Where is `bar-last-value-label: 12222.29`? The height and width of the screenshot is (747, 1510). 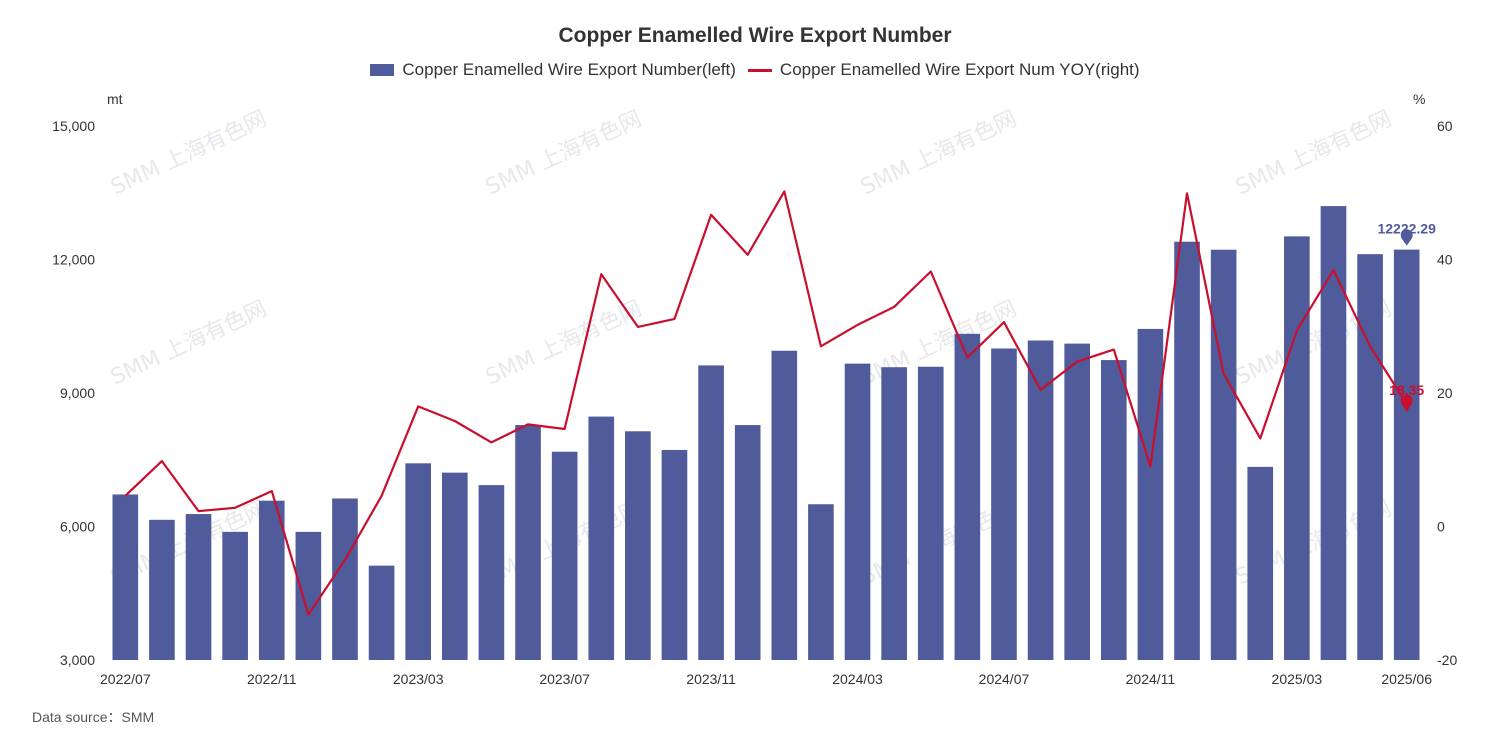 bar-last-value-label: 12222.29 is located at coordinates (1406, 229).